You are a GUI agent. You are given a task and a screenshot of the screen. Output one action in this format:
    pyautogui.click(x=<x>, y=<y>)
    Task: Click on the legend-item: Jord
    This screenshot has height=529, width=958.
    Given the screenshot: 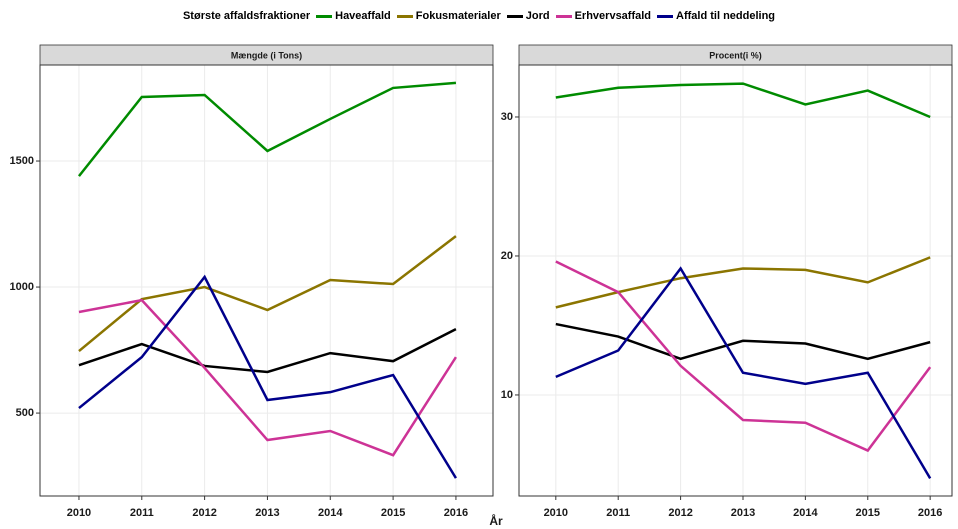 What is the action you would take?
    pyautogui.click(x=528, y=16)
    